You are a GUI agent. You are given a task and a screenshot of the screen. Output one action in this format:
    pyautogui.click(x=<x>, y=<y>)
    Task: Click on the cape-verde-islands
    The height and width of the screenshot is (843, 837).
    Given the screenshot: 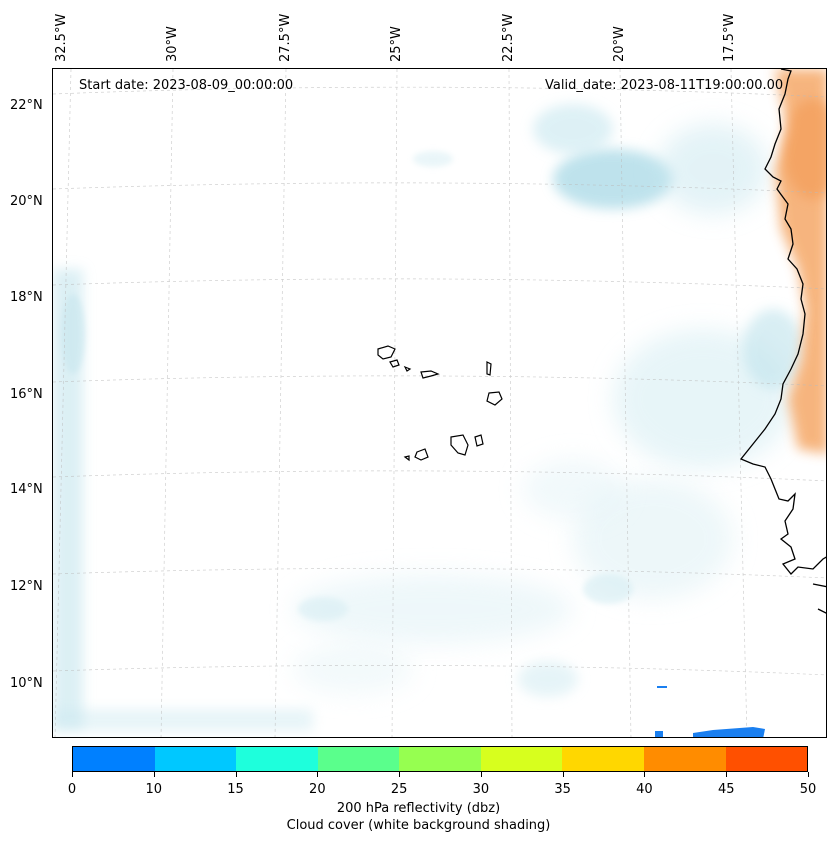 What is the action you would take?
    pyautogui.click(x=440, y=403)
    